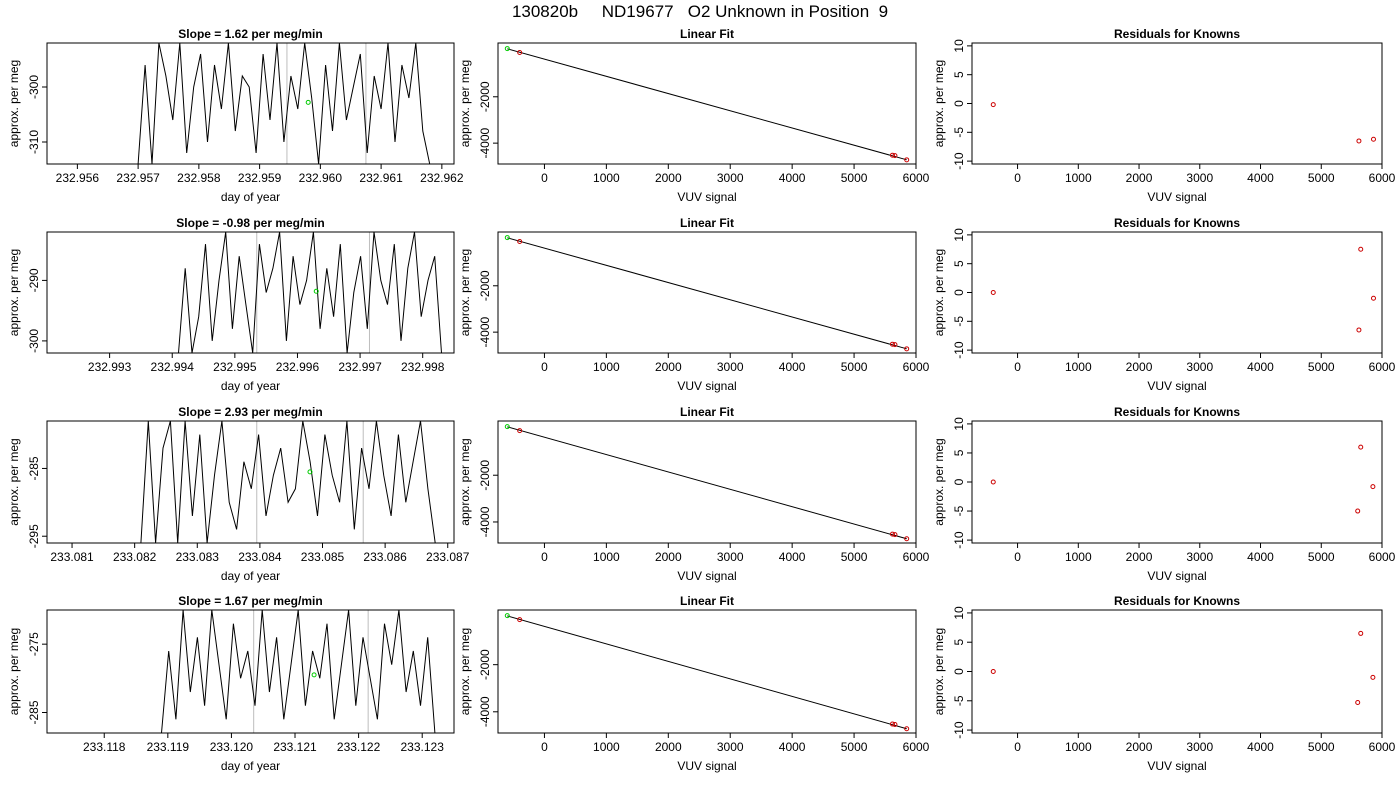  What do you see at coordinates (260, 557) in the screenshot?
I see `panel-3-slope-xtick-label: 233.084` at bounding box center [260, 557].